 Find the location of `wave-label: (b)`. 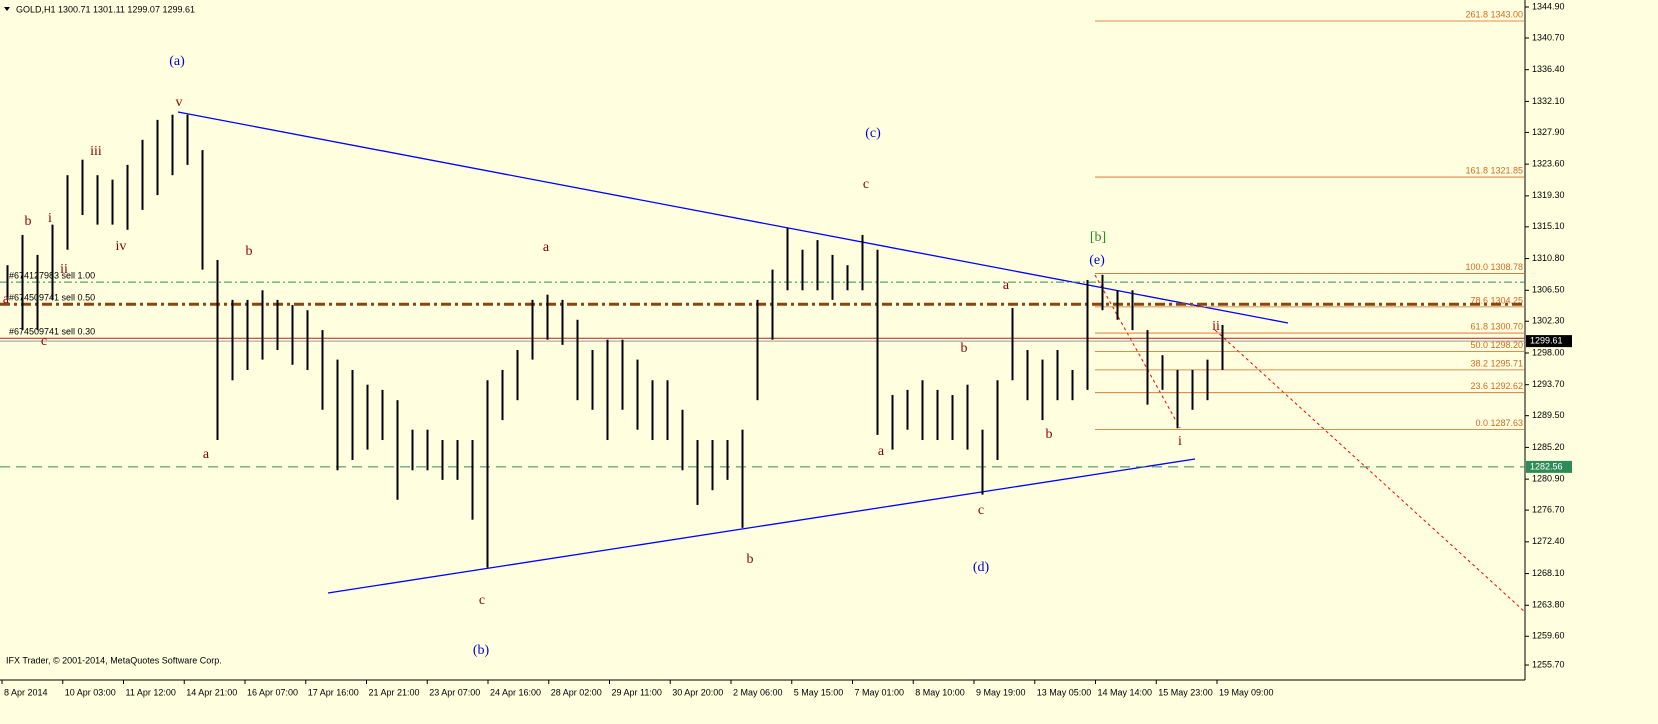

wave-label: (b) is located at coordinates (481, 650).